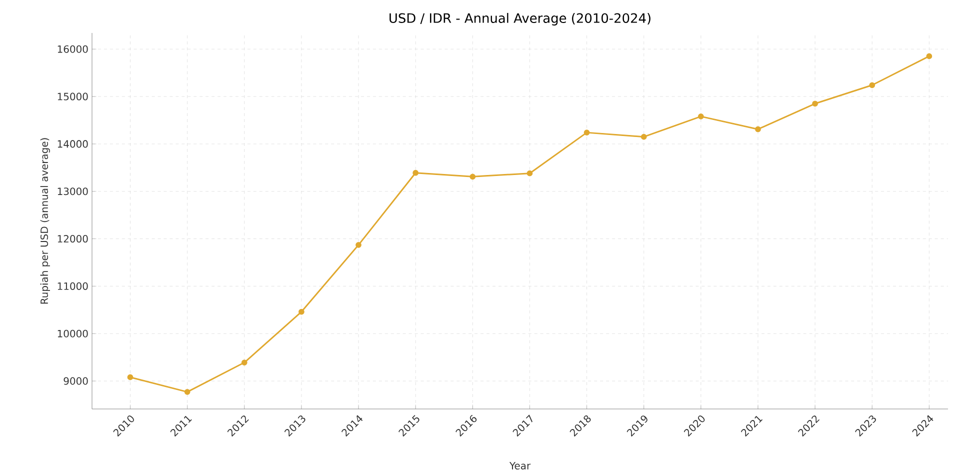 The image size is (960, 474). Describe the element at coordinates (76, 381) in the screenshot. I see `y-tick-label: 9000` at that location.